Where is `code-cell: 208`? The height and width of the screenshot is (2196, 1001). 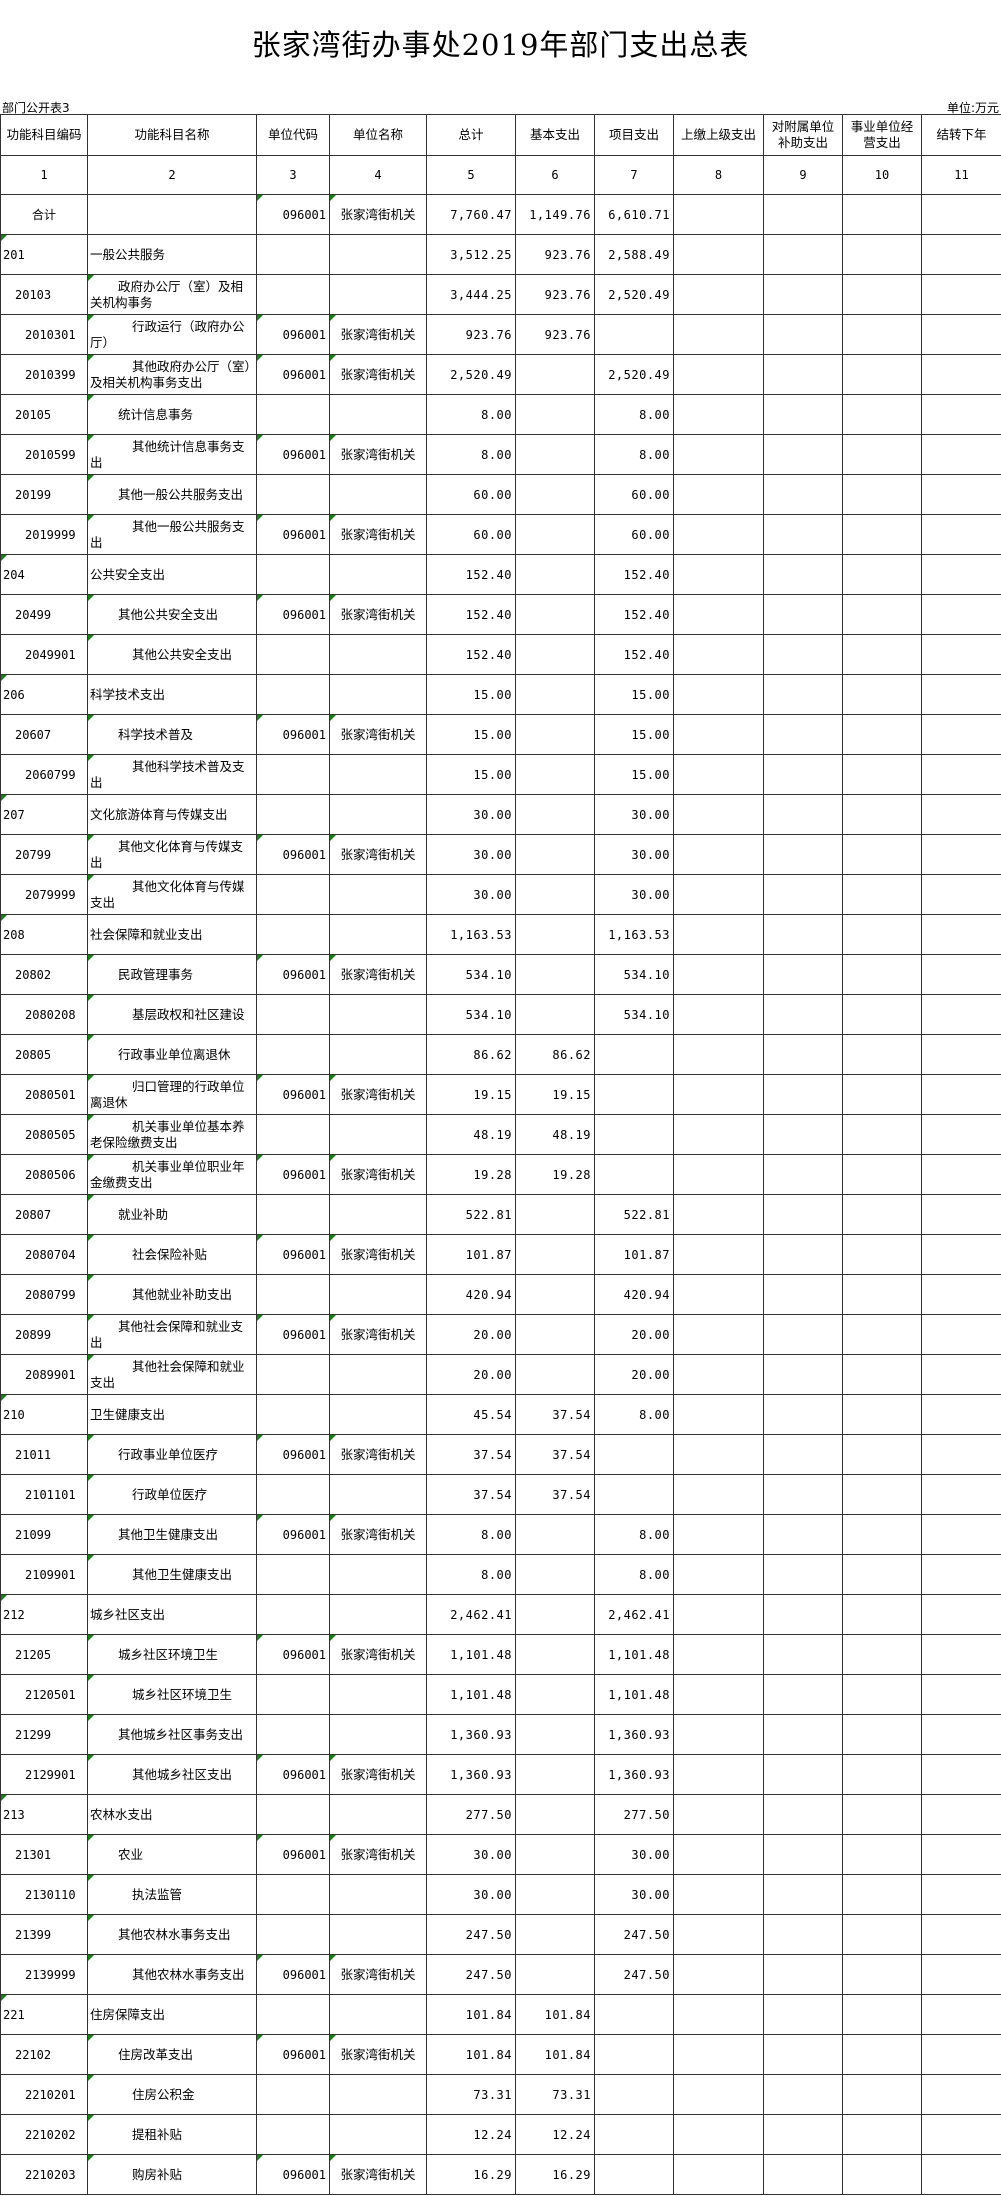
code-cell: 208 is located at coordinates (44, 934).